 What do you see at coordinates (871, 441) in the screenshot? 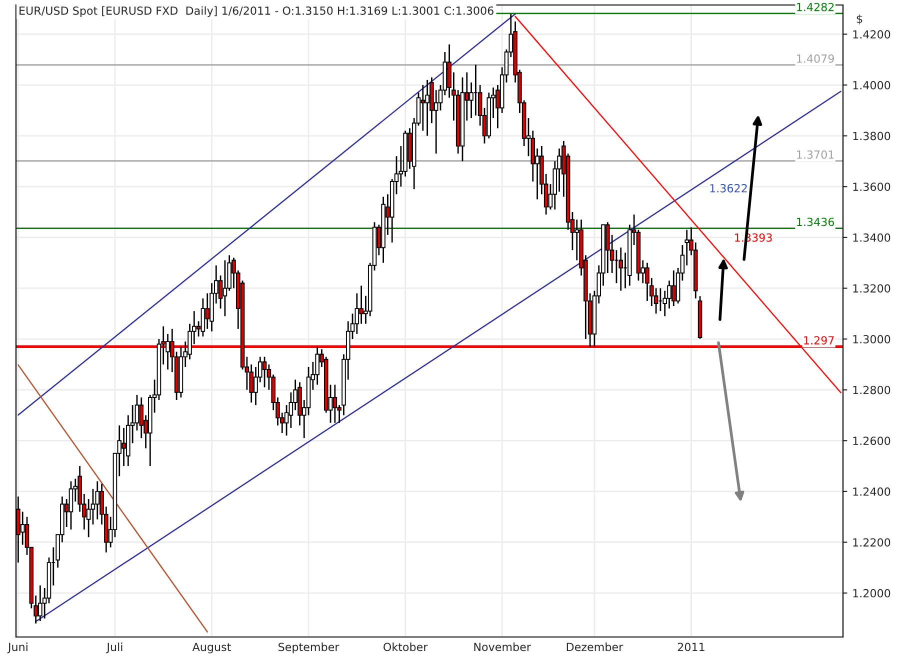
I see `y-tick-label: 1.2600` at bounding box center [871, 441].